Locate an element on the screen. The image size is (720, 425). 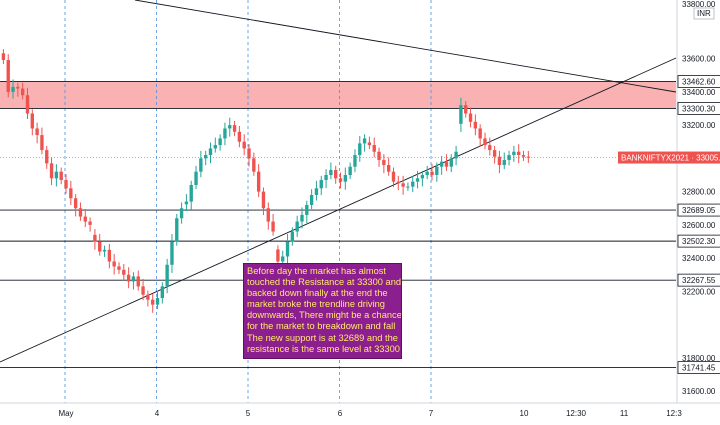
price-tick-label: 33400.00 is located at coordinates (699, 92).